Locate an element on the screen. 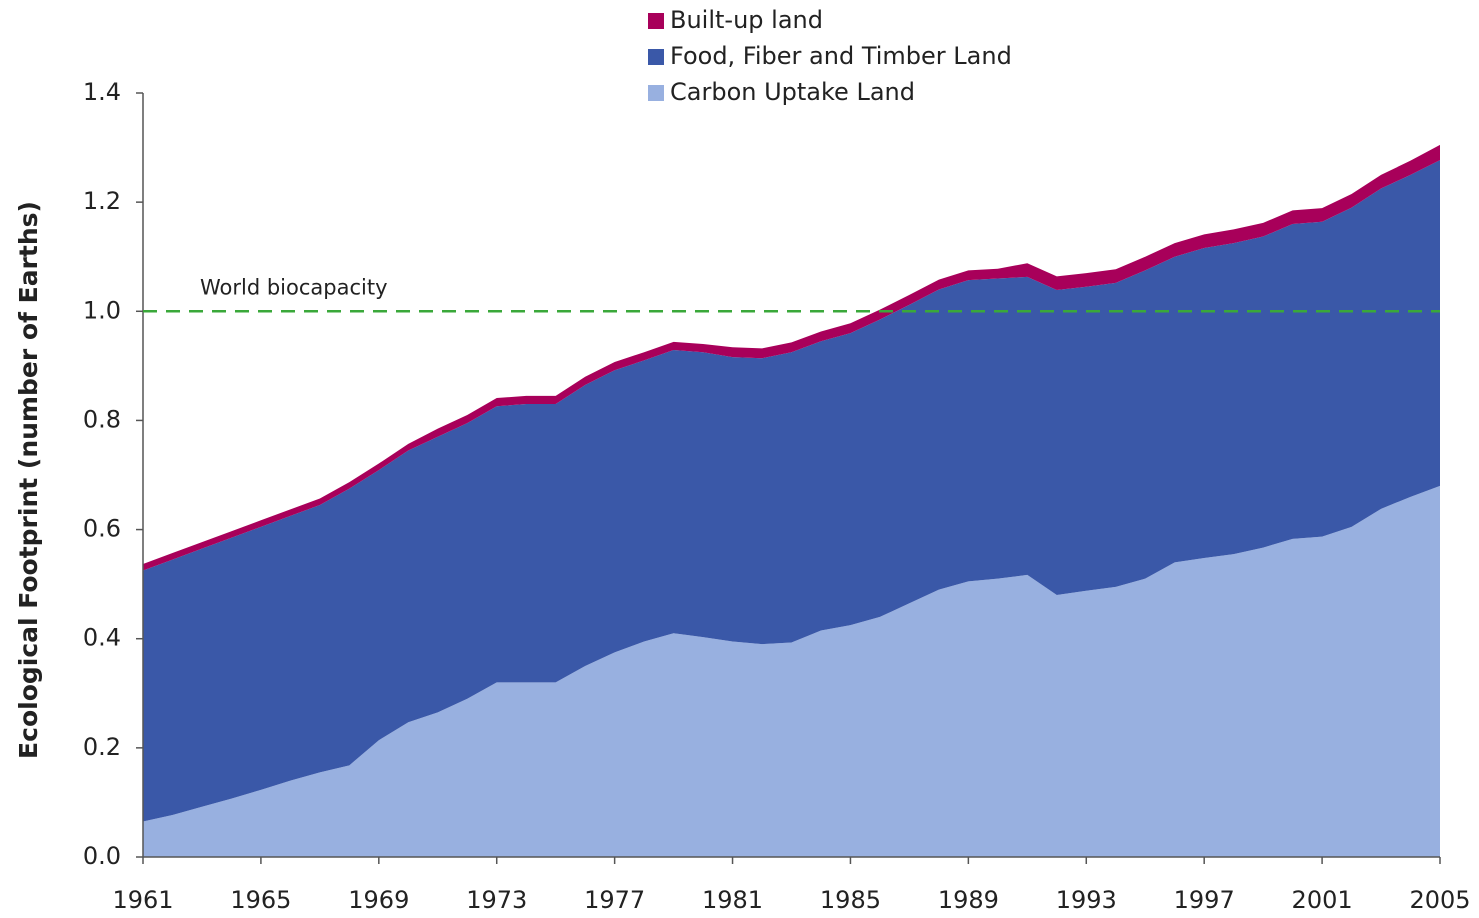 This screenshot has width=1479, height=918. y-tick-label: 0.0 is located at coordinates (102, 856).